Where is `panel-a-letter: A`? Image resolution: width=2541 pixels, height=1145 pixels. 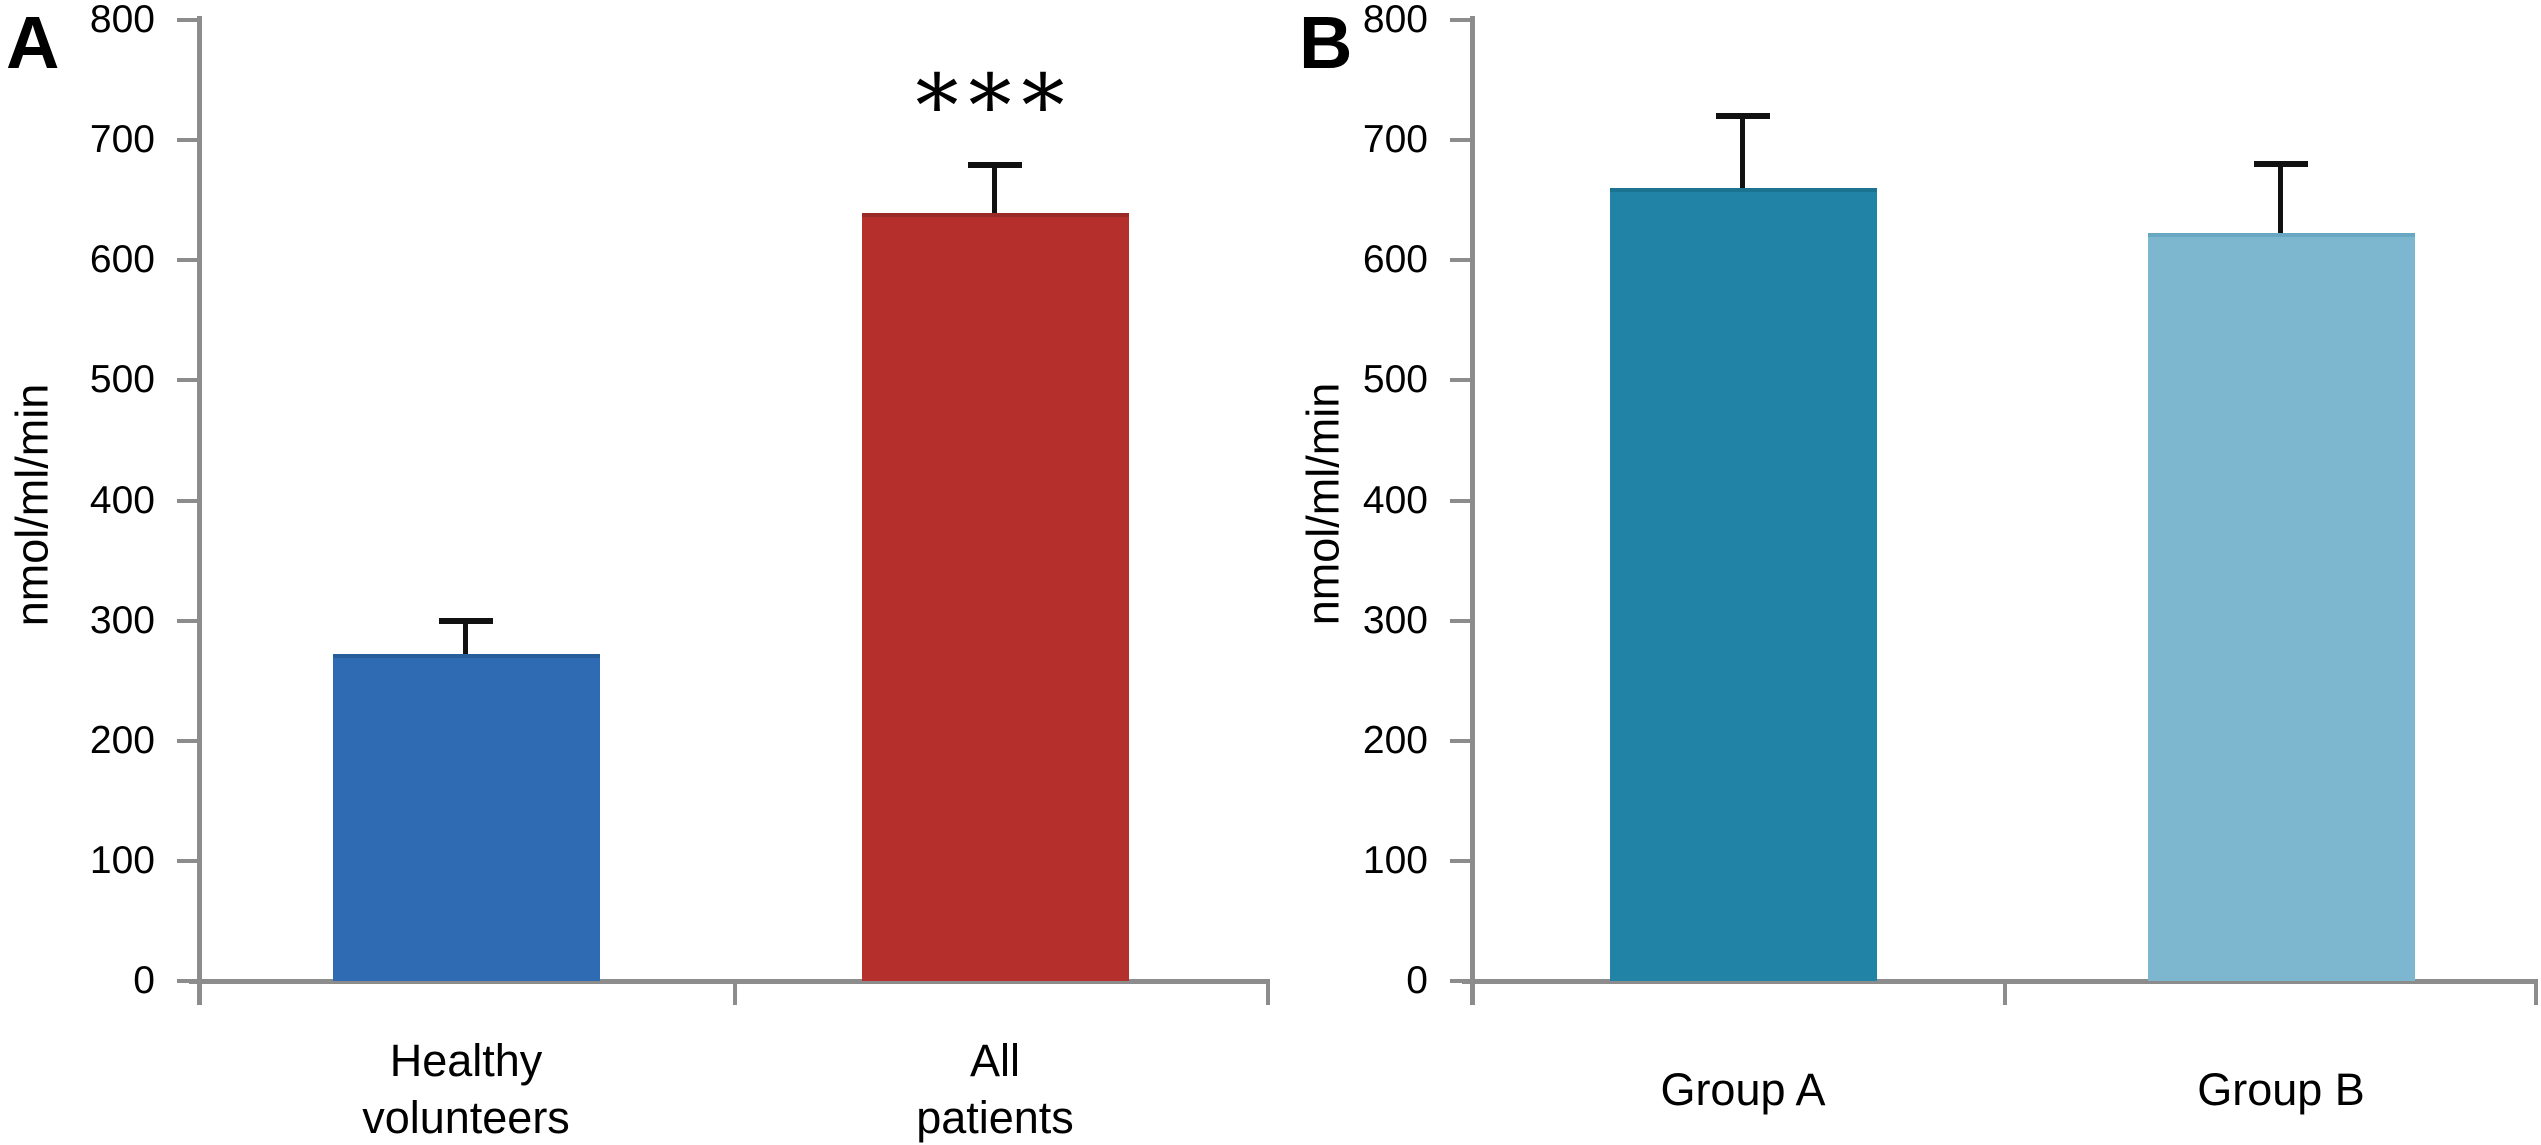 panel-a-letter: A is located at coordinates (33, 42).